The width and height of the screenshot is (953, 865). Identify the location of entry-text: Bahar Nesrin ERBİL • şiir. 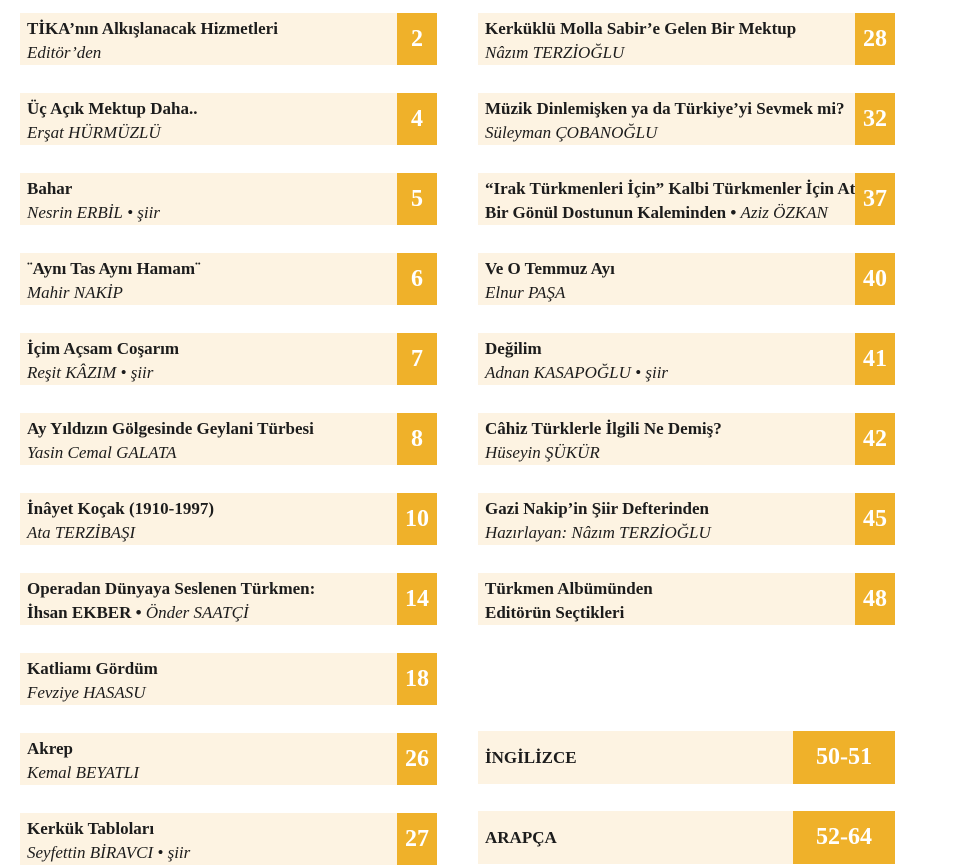
(210, 201).